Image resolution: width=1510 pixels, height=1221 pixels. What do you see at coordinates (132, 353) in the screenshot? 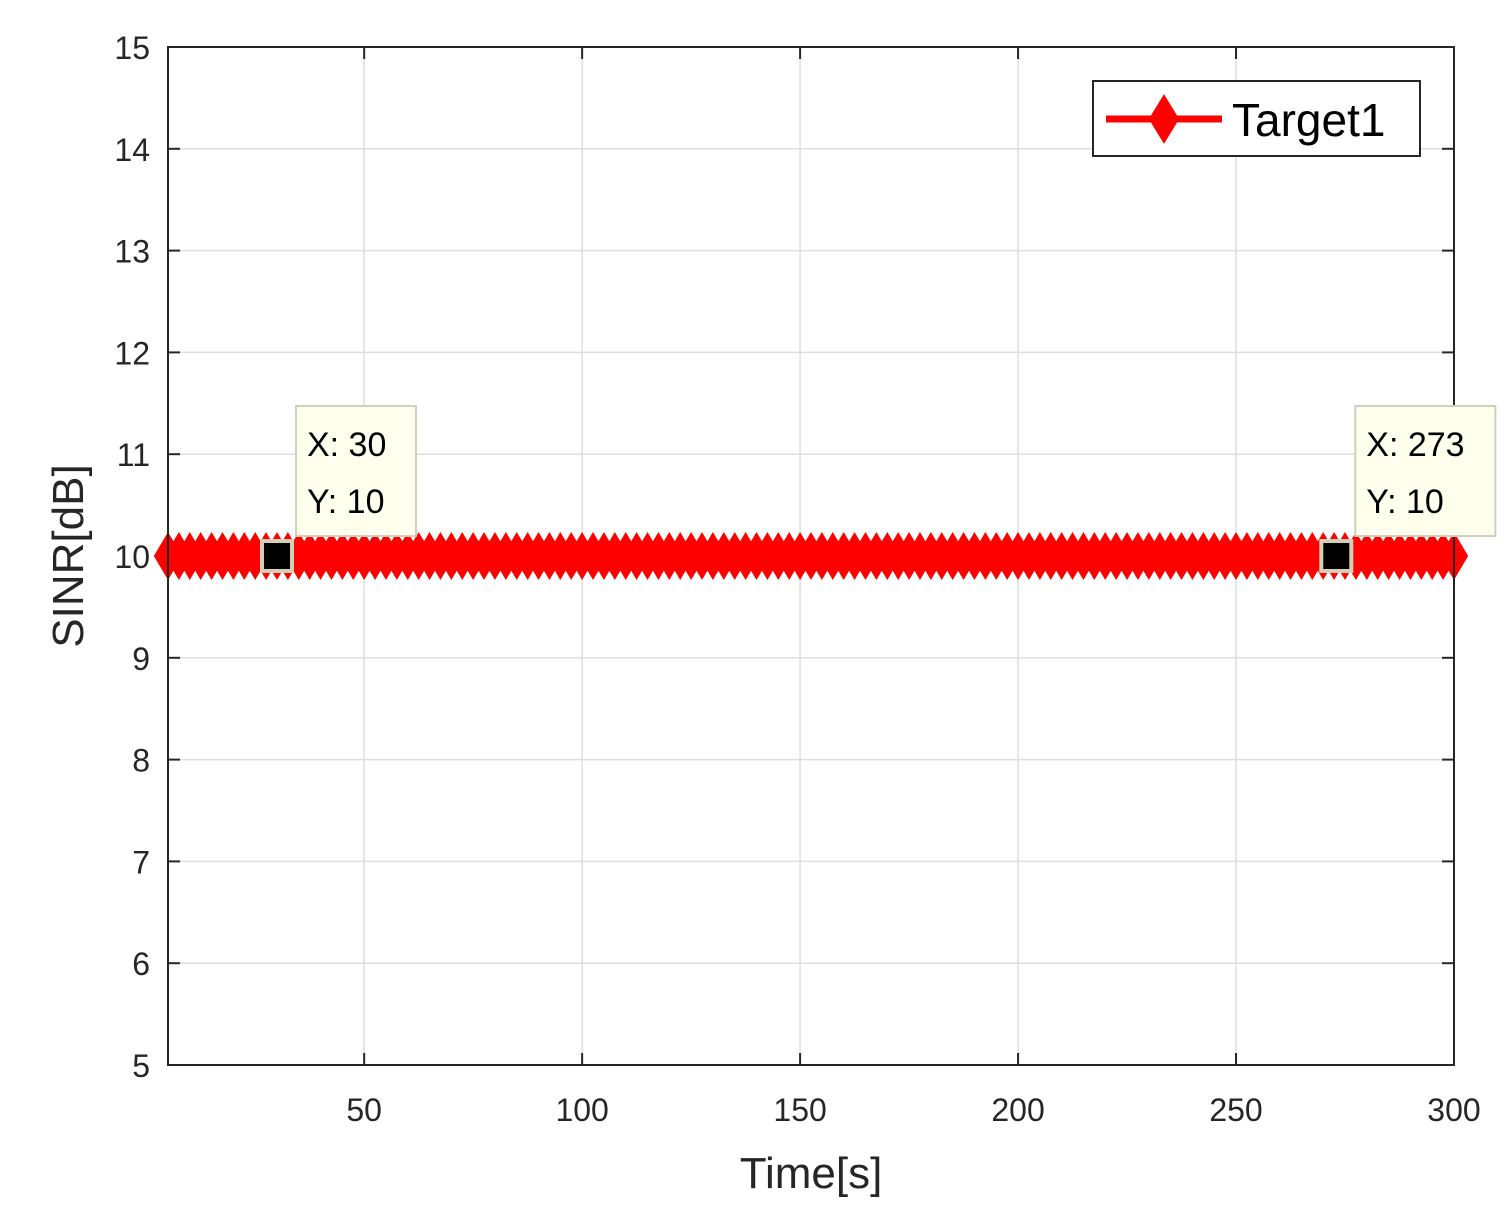
I see `y-tick-label: 12` at bounding box center [132, 353].